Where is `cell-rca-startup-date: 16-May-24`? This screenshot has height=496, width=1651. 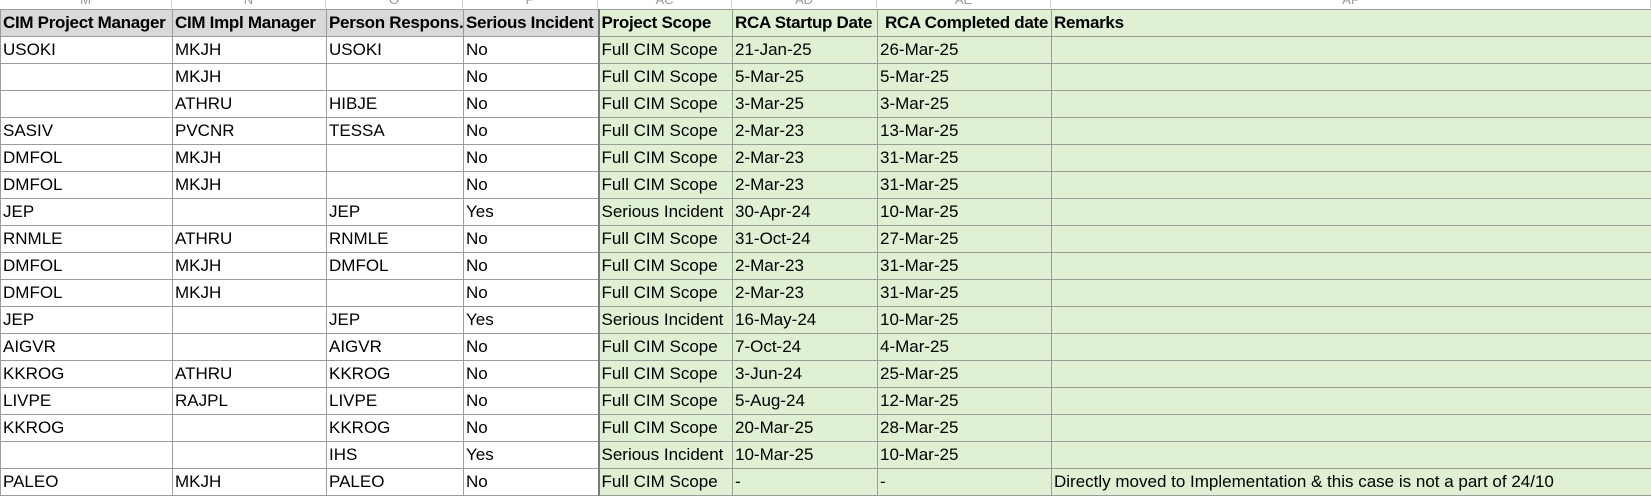 cell-rca-startup-date: 16-May-24 is located at coordinates (805, 320).